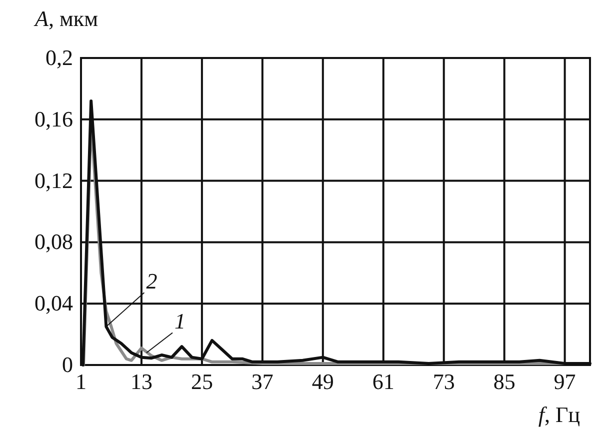 The image size is (600, 434). Describe the element at coordinates (53, 119) in the screenshot. I see `y-tick-label: 0,16` at that location.